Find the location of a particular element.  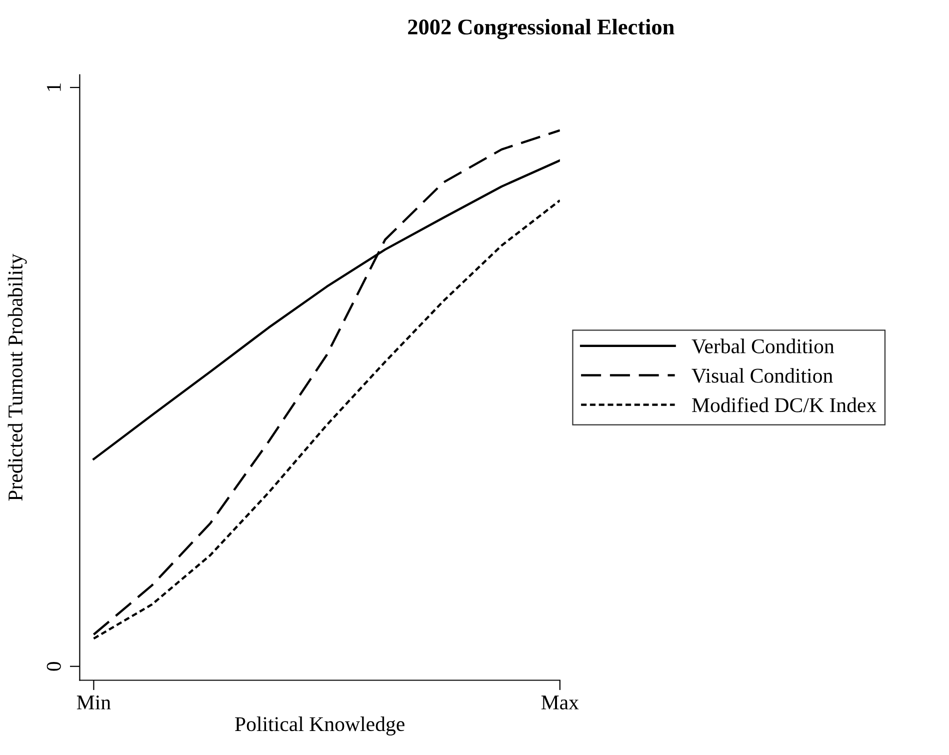

y-tick-label: 1 is located at coordinates (53, 87).